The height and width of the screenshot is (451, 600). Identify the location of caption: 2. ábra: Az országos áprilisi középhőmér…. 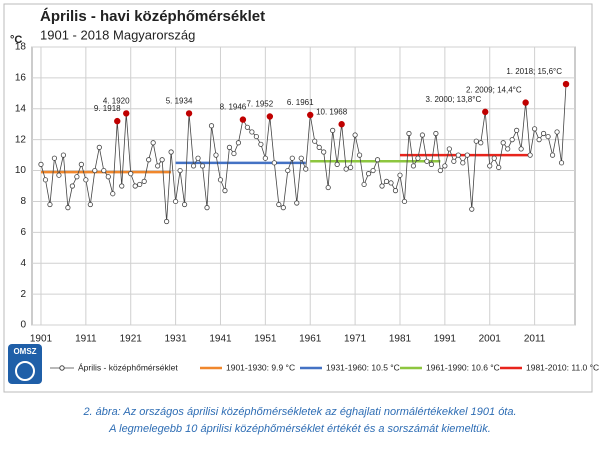
(299, 412).